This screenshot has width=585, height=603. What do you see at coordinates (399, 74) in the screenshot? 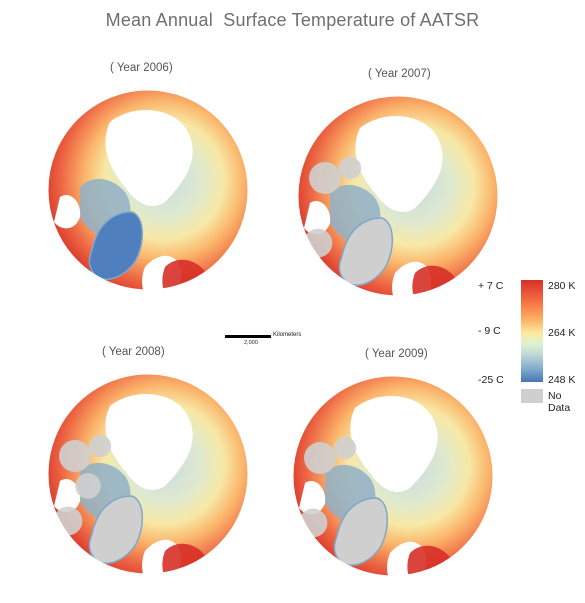
I see `year-label-2007: ( Year 2007)` at bounding box center [399, 74].